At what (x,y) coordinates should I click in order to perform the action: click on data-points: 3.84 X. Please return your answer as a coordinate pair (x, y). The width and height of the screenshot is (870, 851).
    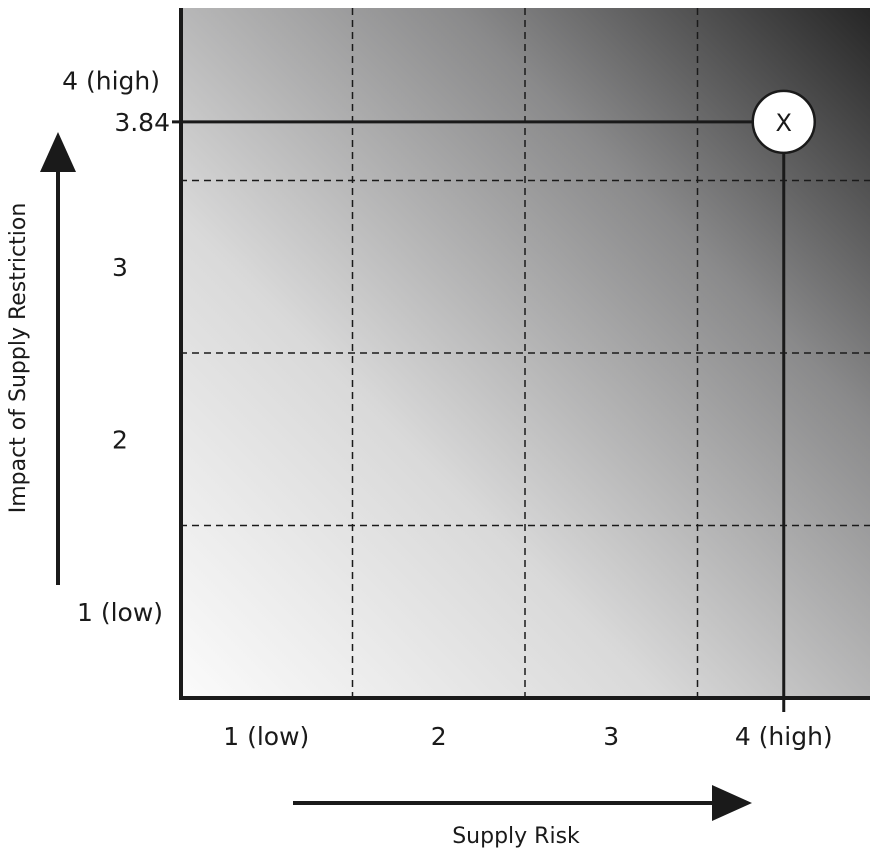
    Looking at the image, I should click on (465, 122).